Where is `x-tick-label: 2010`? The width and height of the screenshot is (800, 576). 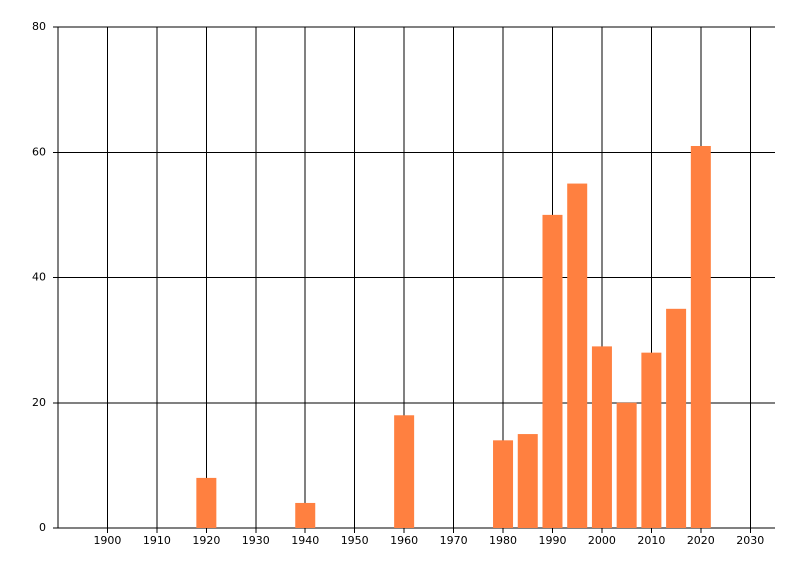
x-tick-label: 2010 is located at coordinates (651, 540).